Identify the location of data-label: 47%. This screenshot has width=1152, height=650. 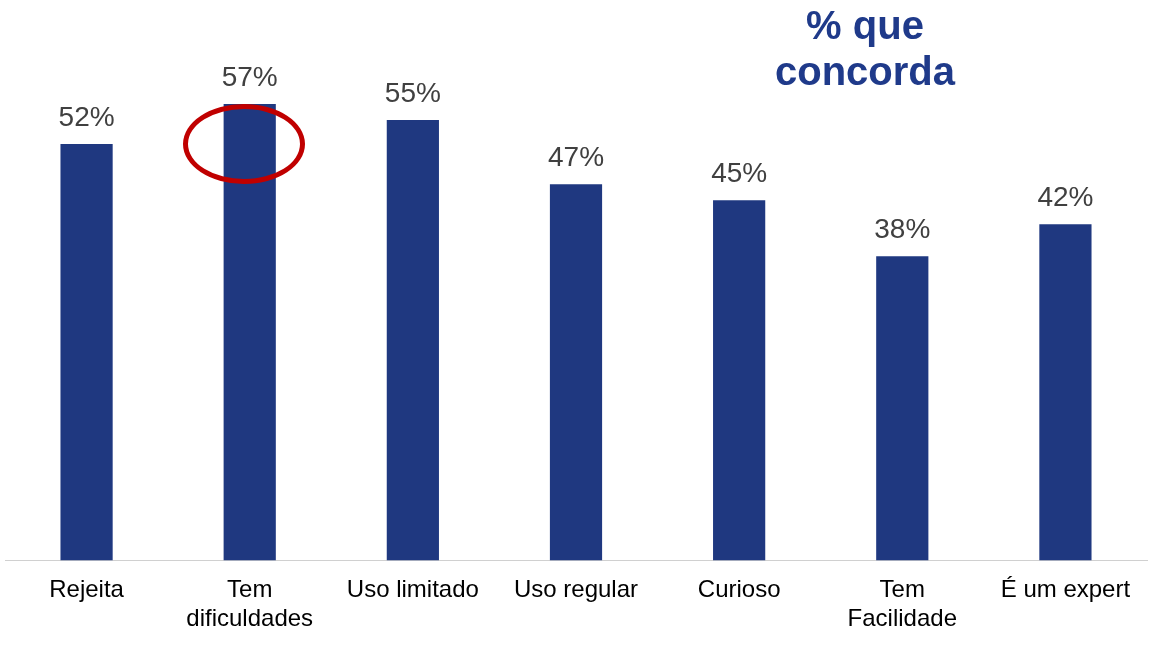
(576, 156).